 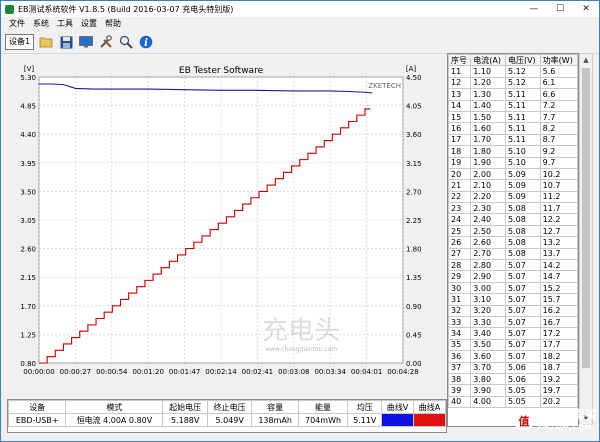 What do you see at coordinates (558, 128) in the screenshot?
I see `table-cell: 8.2` at bounding box center [558, 128].